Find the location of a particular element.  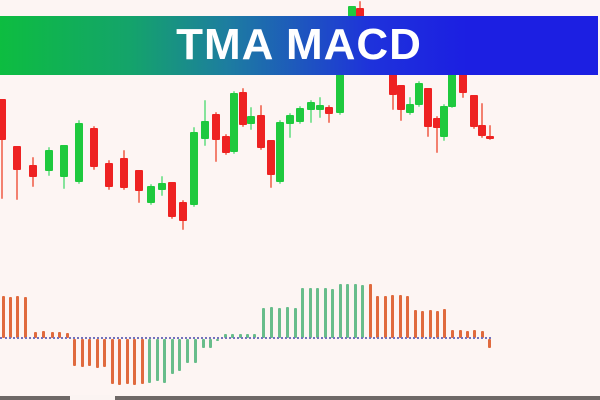

macd-zero-line is located at coordinates (245, 338).